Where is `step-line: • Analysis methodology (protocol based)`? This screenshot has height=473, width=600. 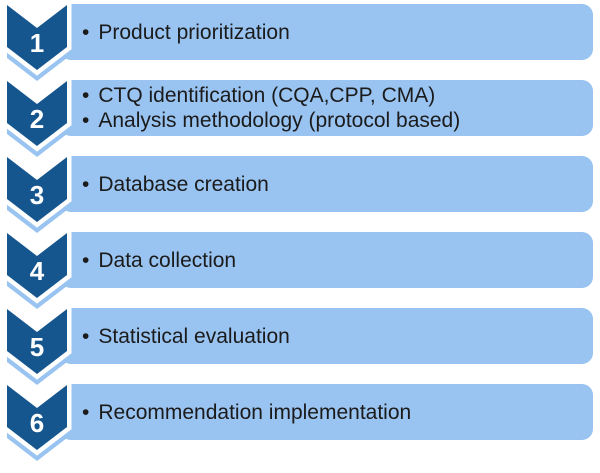 step-line: • Analysis methodology (protocol based) is located at coordinates (337, 120).